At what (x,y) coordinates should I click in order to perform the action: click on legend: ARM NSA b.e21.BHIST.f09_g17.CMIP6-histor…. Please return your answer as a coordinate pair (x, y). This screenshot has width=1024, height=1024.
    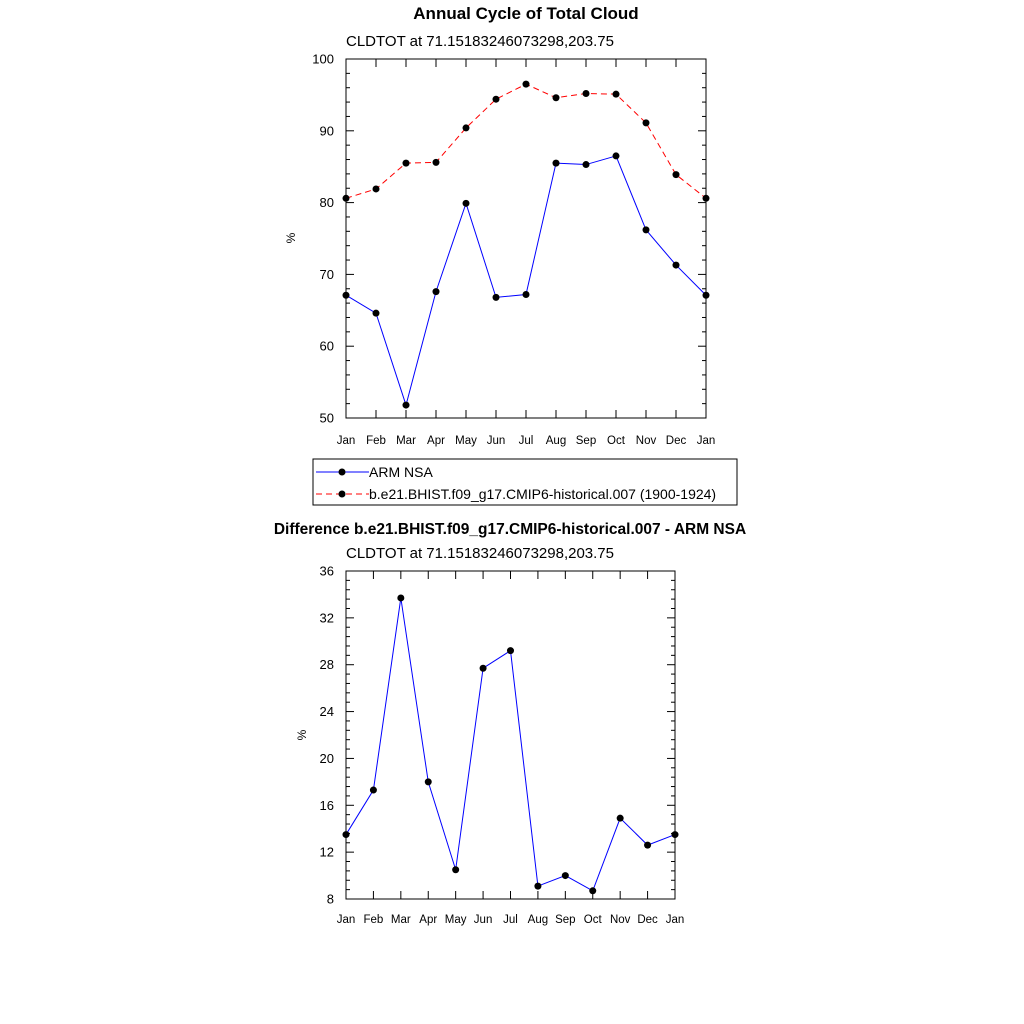
    Looking at the image, I should click on (525, 482).